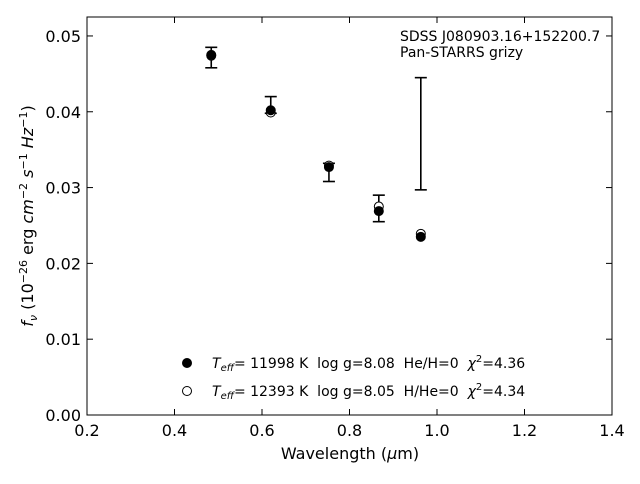 Image resolution: width=640 pixels, height=484 pixels. I want to click on annotation-survey: Pan-STARRS grizy, so click(461, 53).